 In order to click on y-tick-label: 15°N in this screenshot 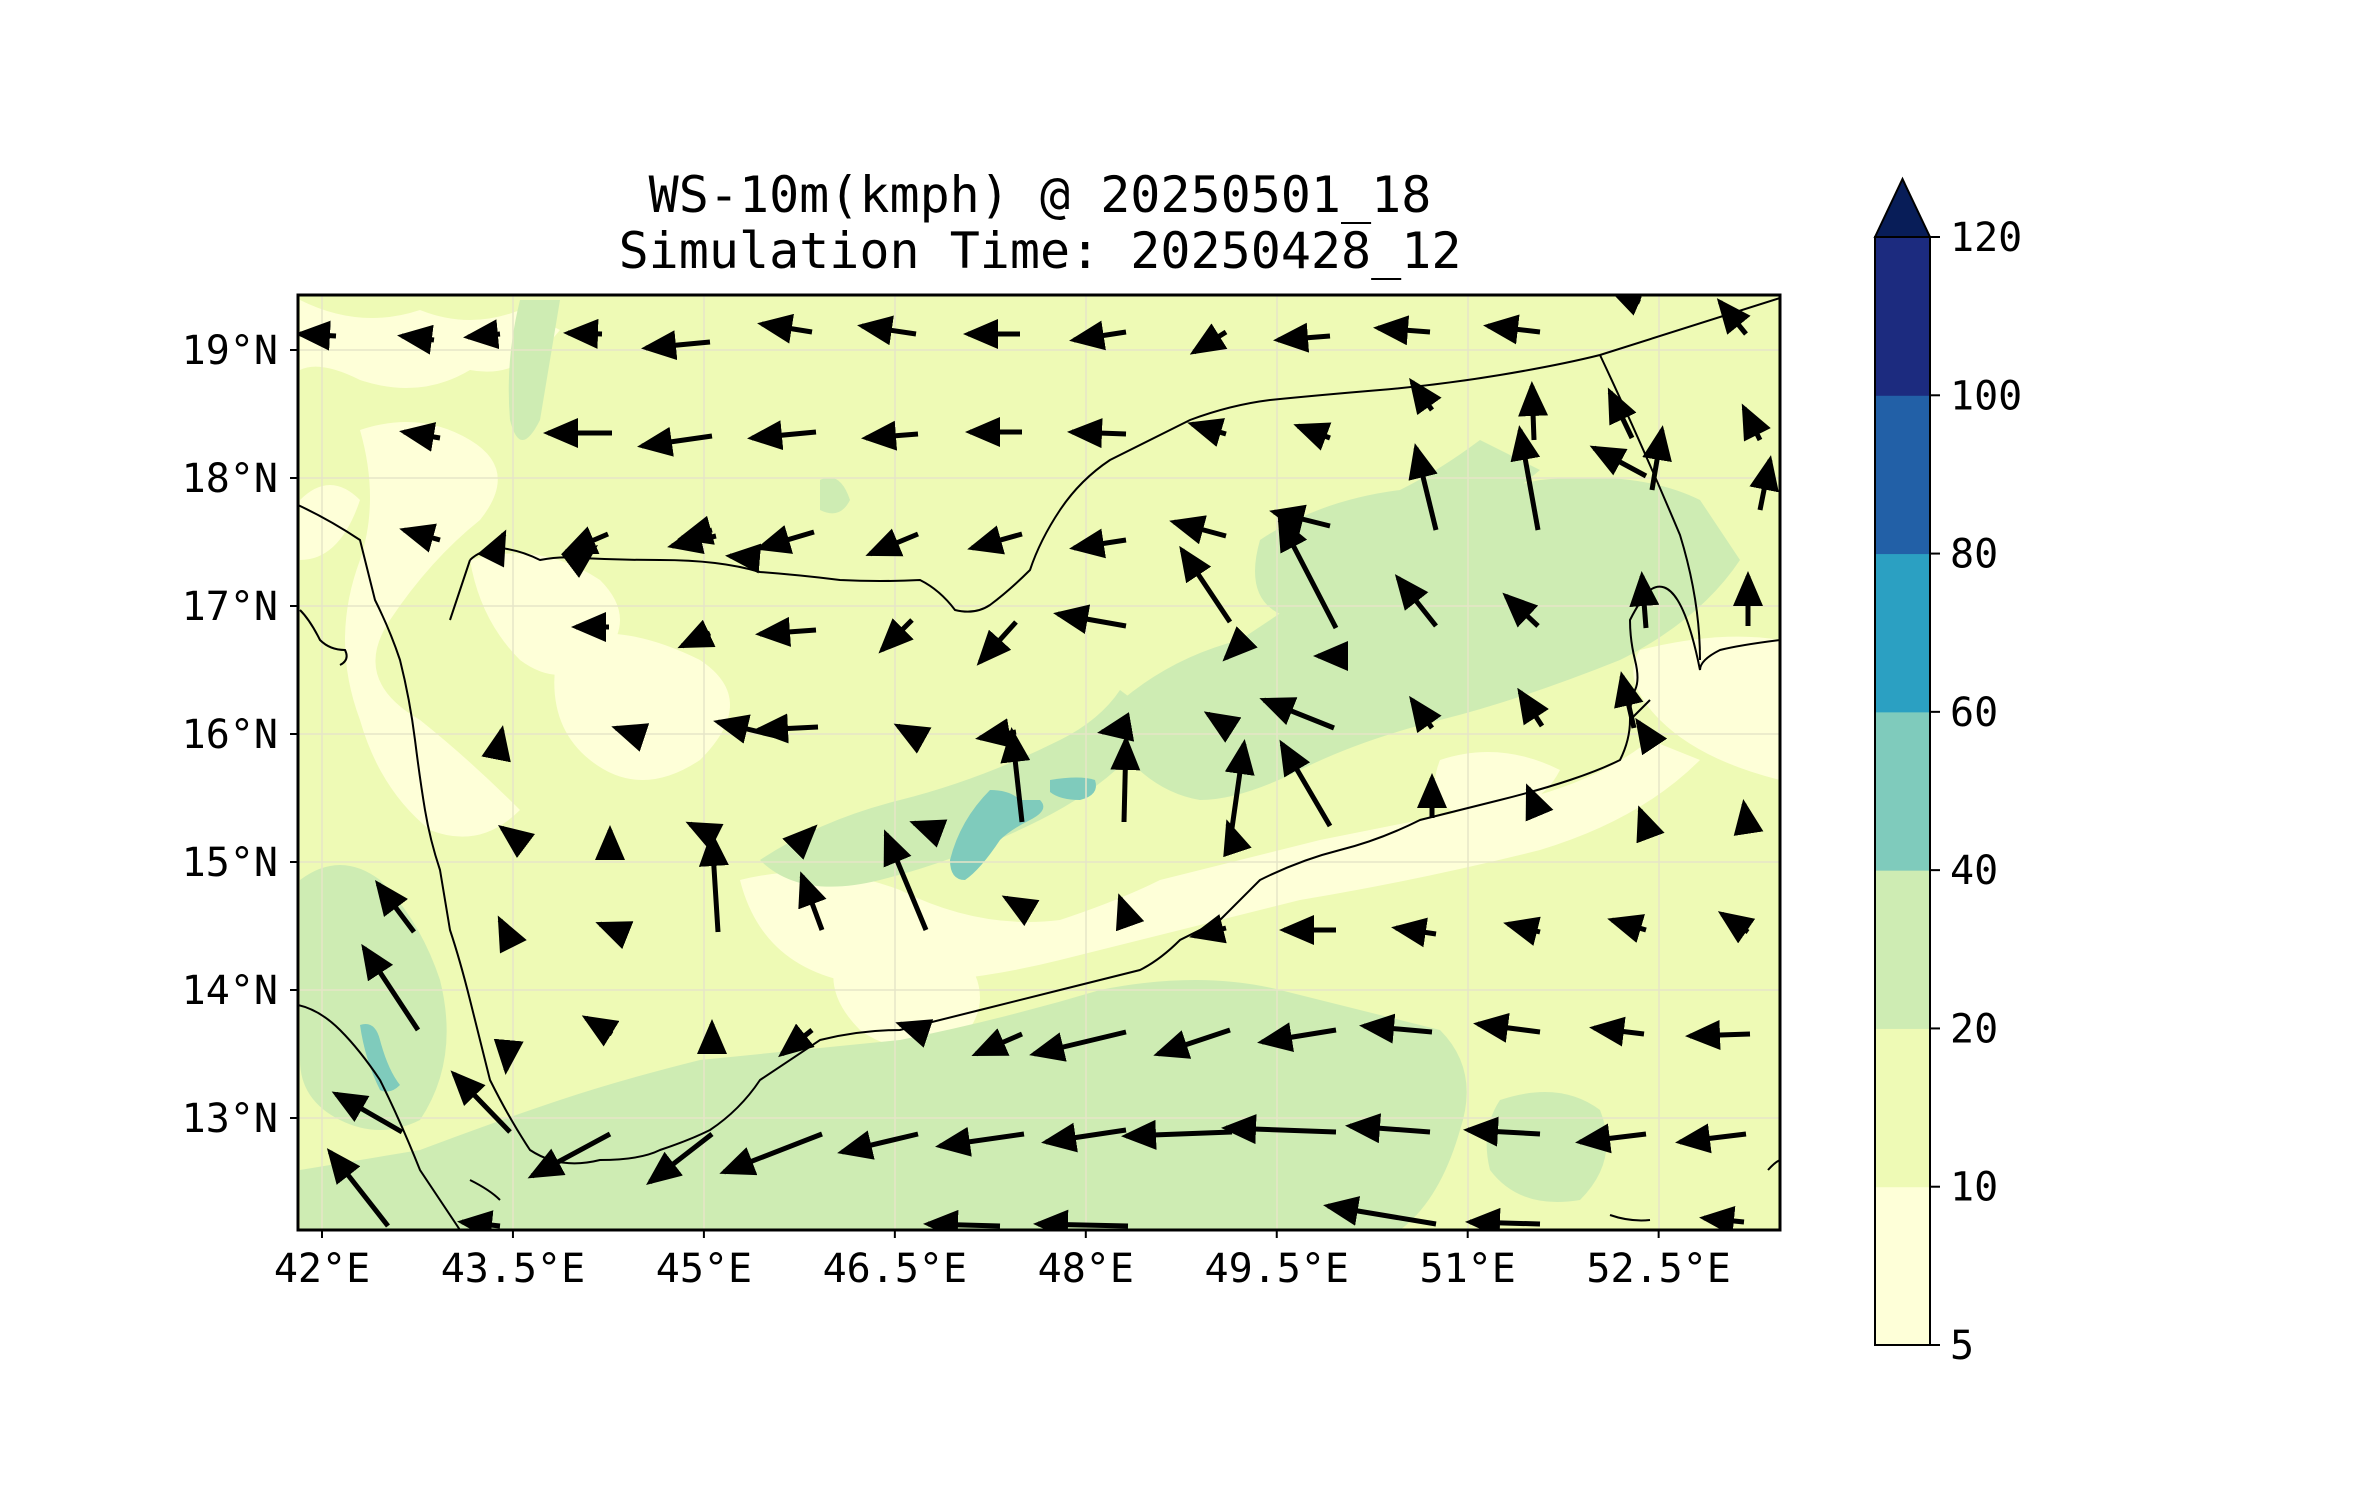, I will do `click(230, 863)`.